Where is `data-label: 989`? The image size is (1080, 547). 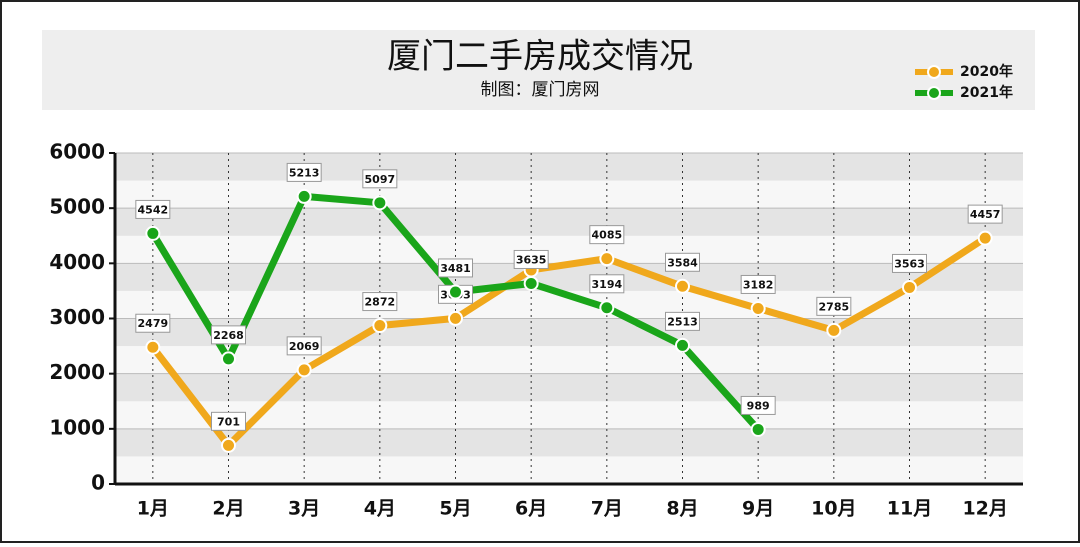 data-label: 989 is located at coordinates (758, 405).